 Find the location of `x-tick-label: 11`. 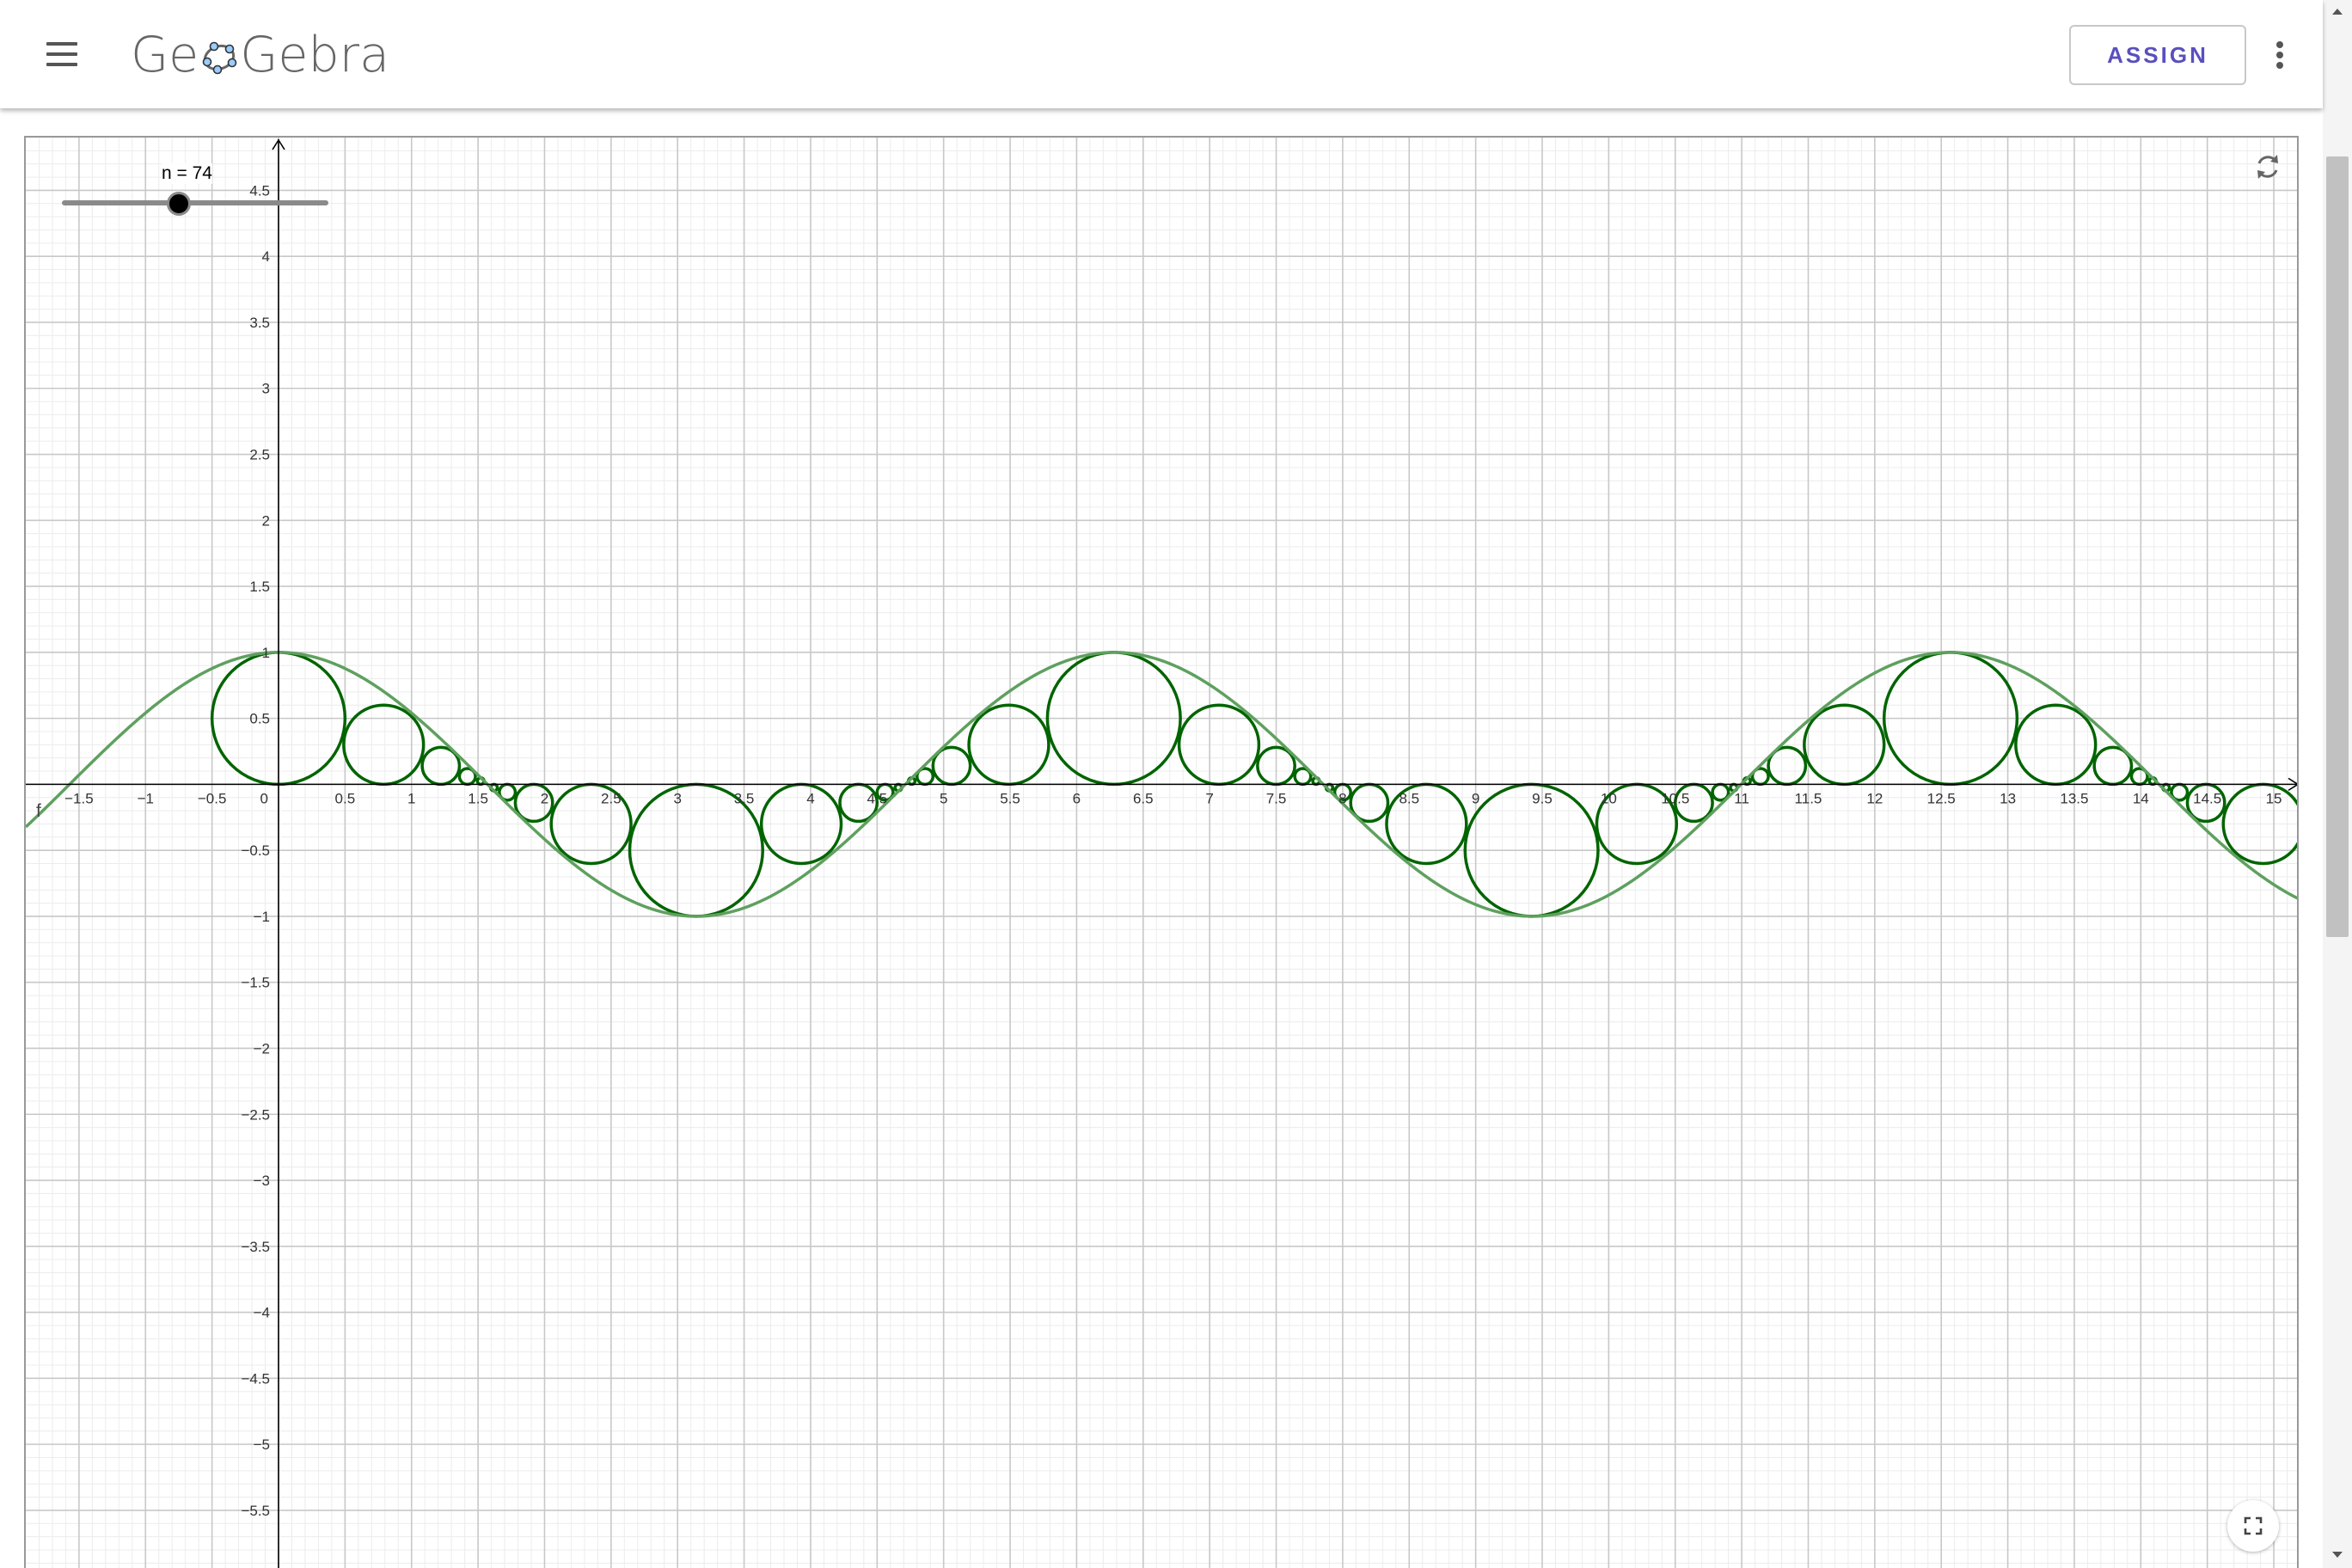

x-tick-label: 11 is located at coordinates (1741, 798).